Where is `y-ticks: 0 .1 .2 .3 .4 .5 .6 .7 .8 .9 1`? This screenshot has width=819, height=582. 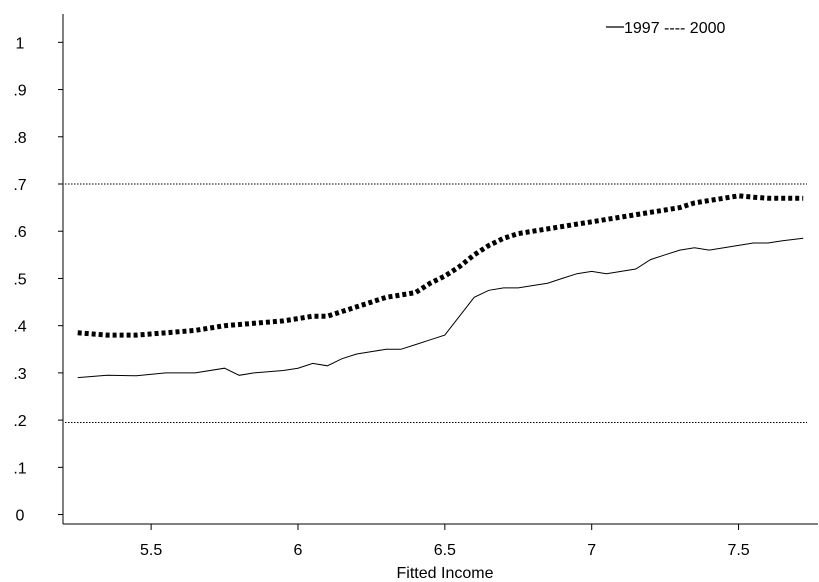
y-ticks: 0 .1 .2 .3 .4 .5 .6 .7 .8 .9 1 is located at coordinates (38, 280).